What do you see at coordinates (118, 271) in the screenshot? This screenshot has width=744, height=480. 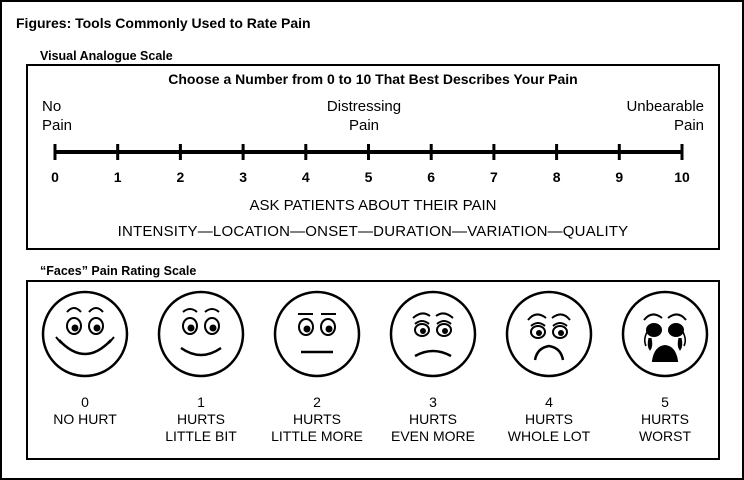 I see `faces-section-label: “Faces” Pain Rating Scale` at bounding box center [118, 271].